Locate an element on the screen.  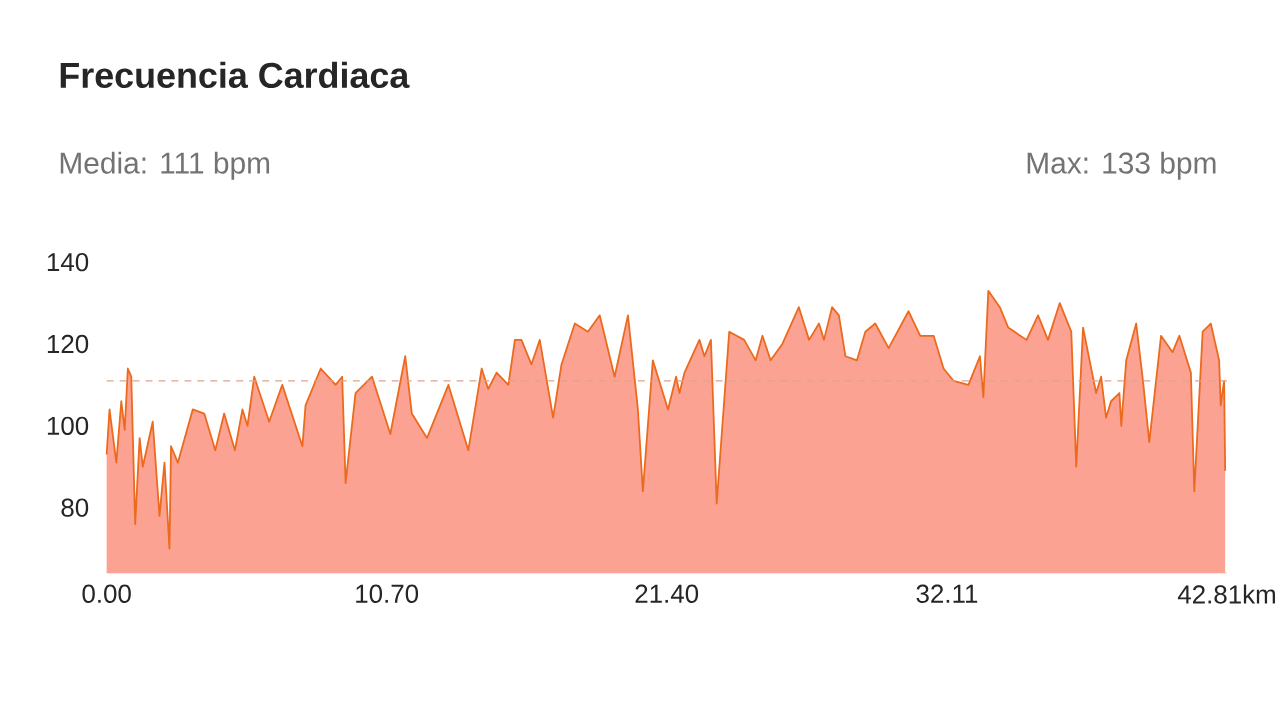
y-tick-label: 100 is located at coordinates (68, 426).